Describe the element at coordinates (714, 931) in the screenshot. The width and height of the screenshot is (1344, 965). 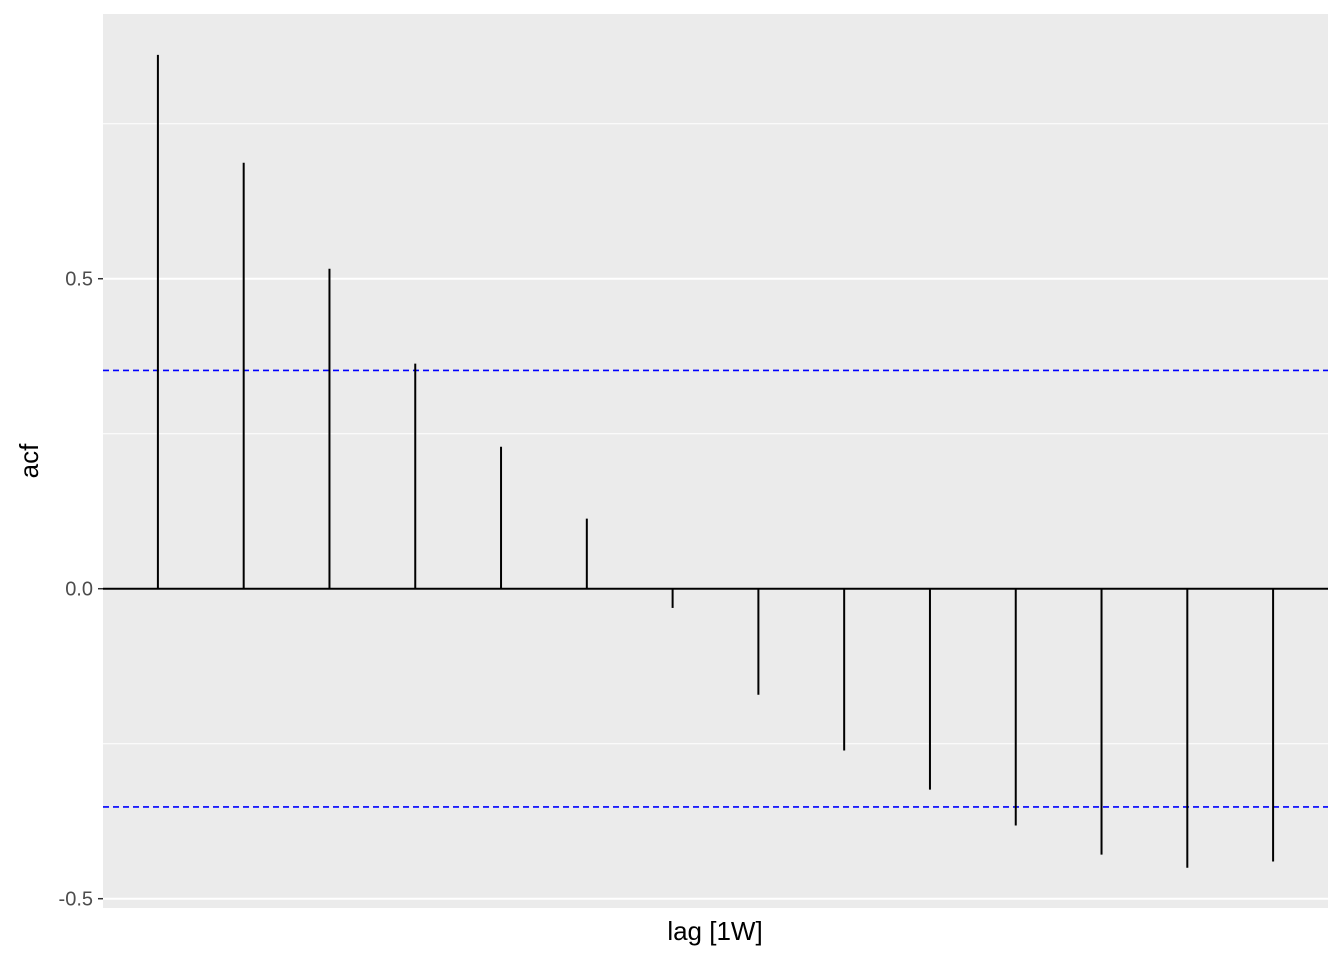
I see `x-axis-label: lag [1W]` at that location.